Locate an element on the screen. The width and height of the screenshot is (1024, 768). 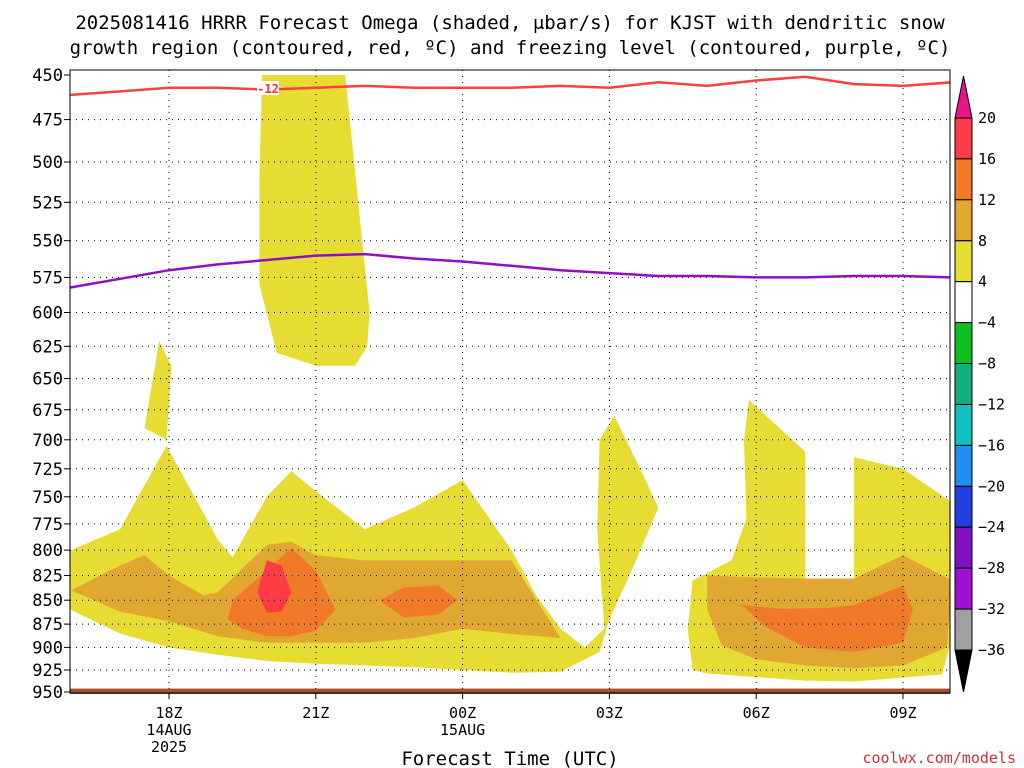
colorbar-label-3: 8 is located at coordinates (982, 241).